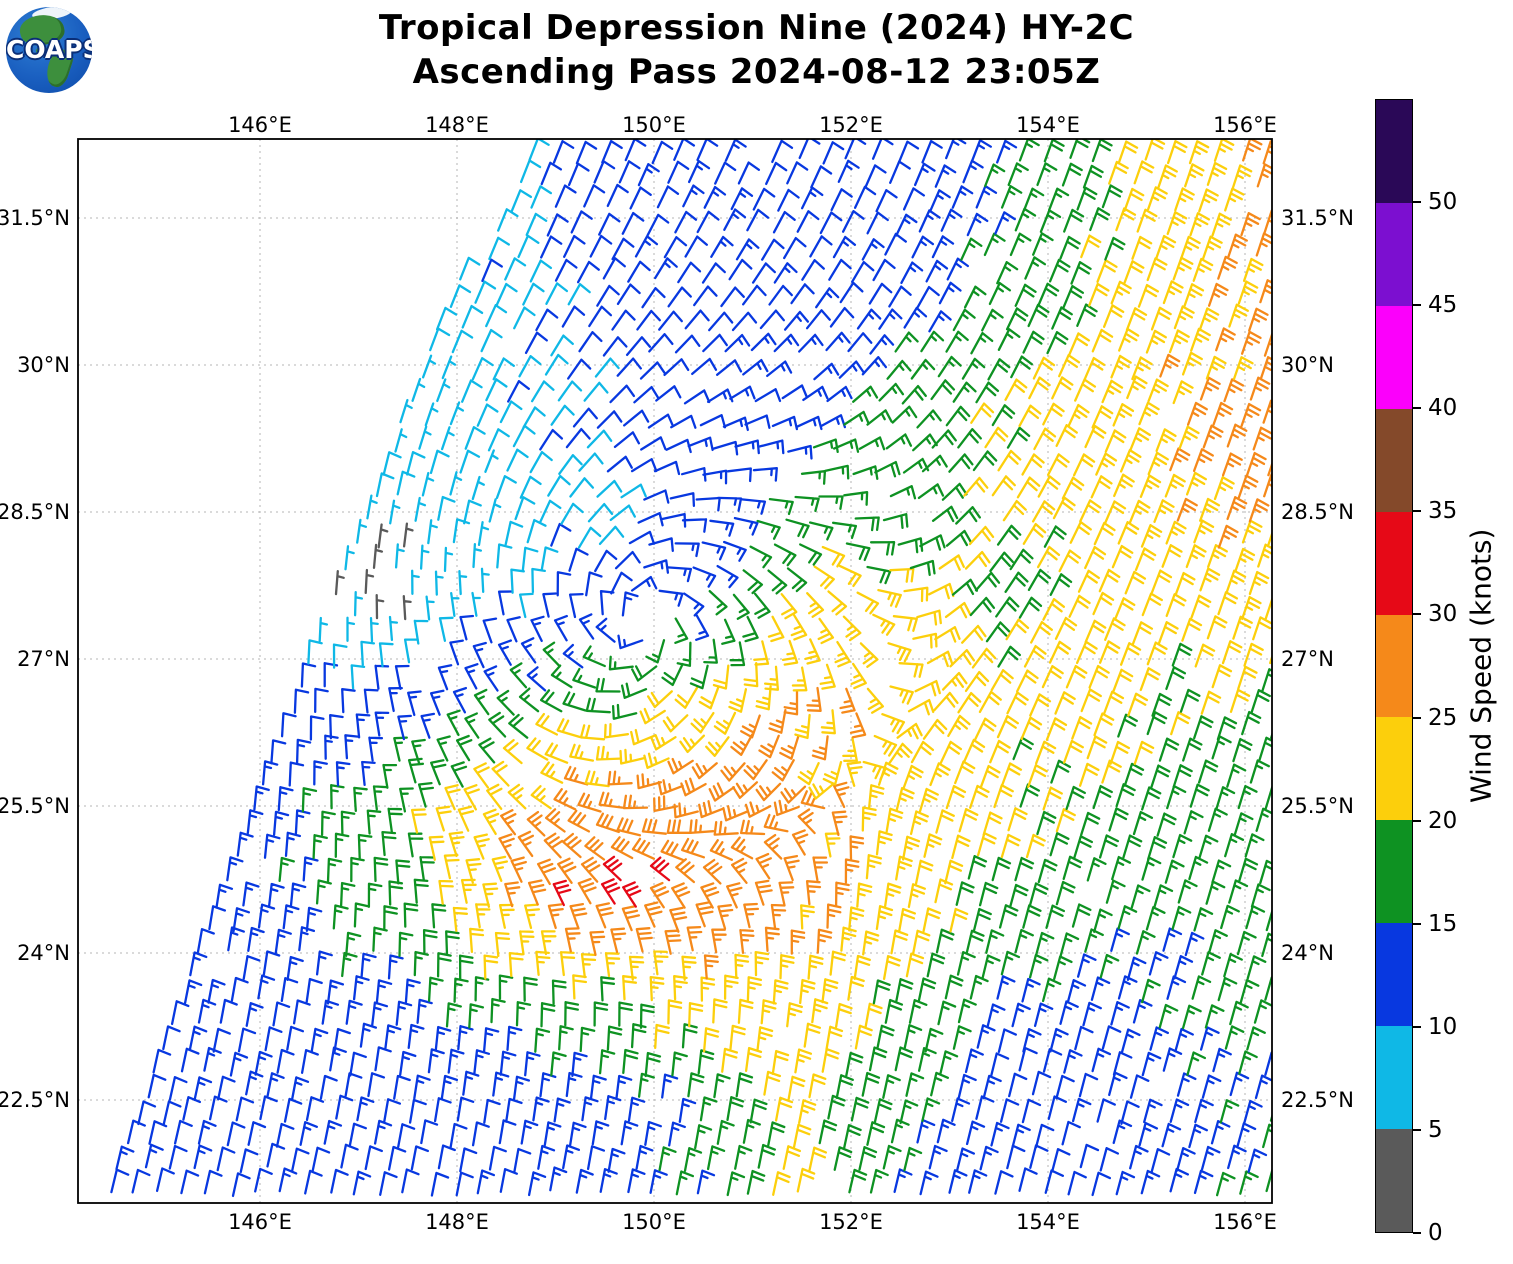  I want to click on lon-tick-bottom-148°E: 148°E, so click(457, 1222).